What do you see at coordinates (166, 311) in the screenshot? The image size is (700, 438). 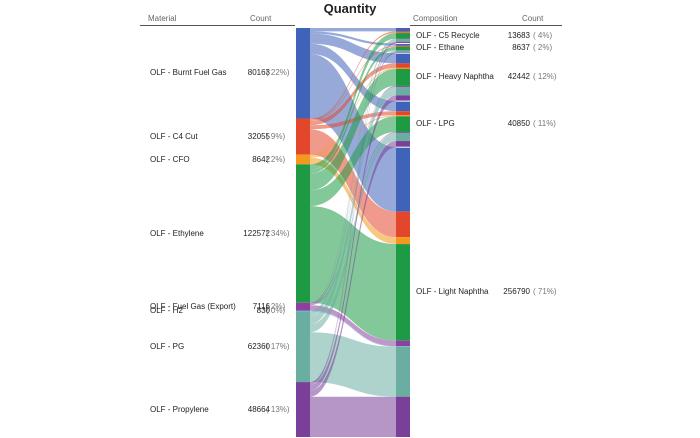 I see `source-label-olf-h2: OLF - H2` at bounding box center [166, 311].